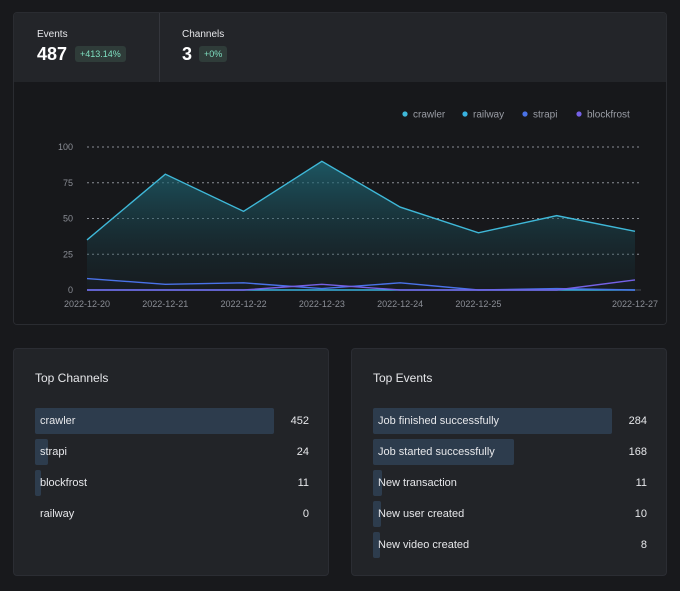 Image resolution: width=680 pixels, height=591 pixels. I want to click on y-tick-label-25: 25, so click(68, 254).